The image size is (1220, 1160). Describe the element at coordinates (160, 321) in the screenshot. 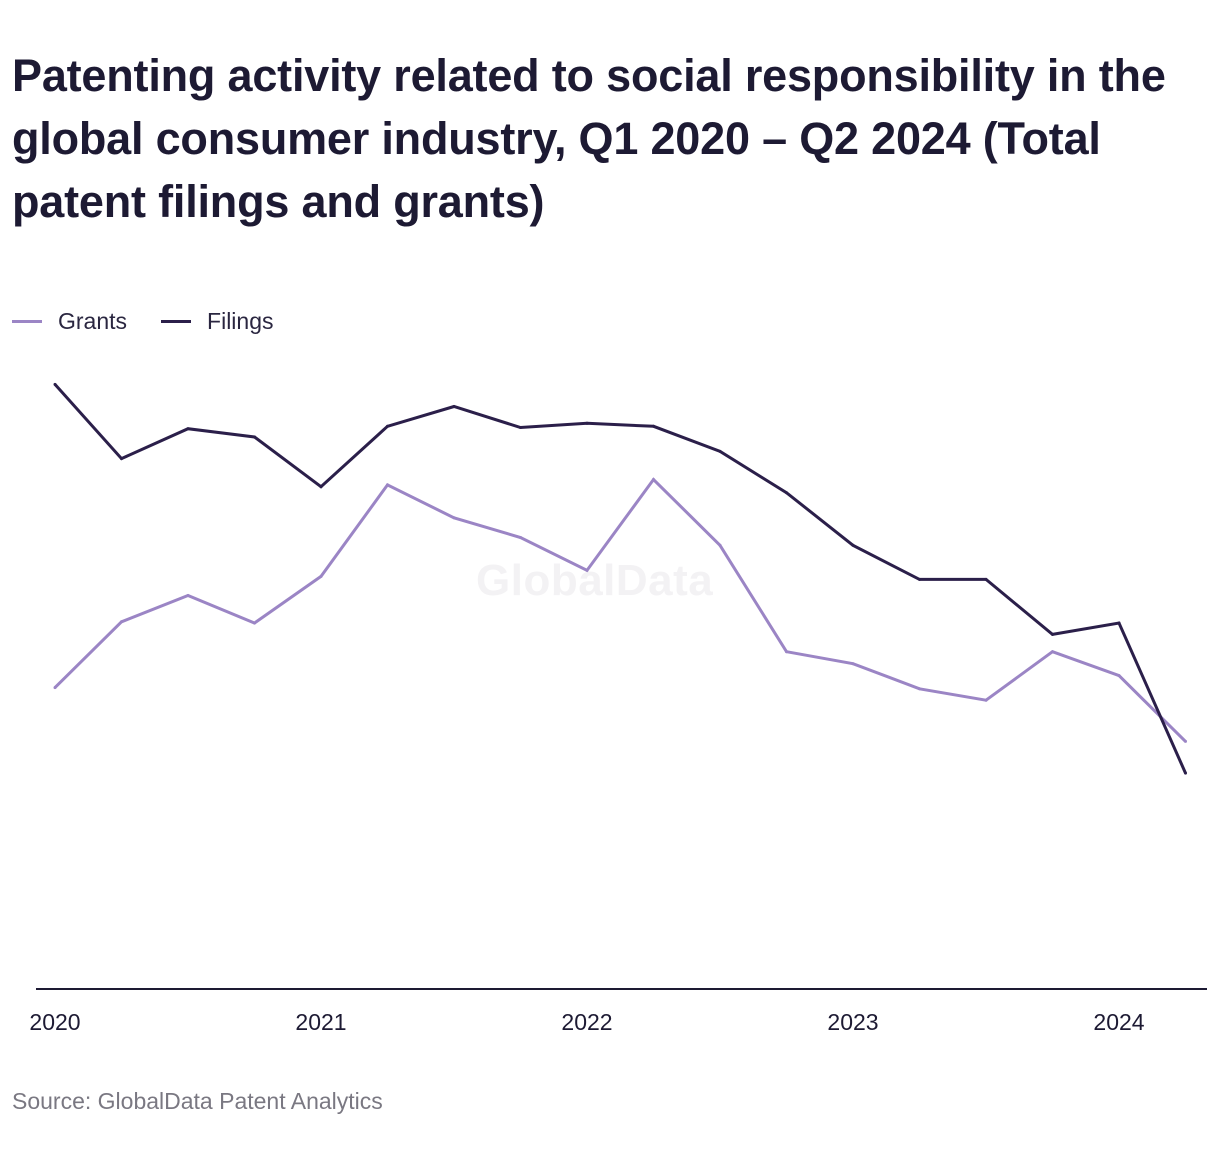

I see `legend: Grants Filings` at that location.